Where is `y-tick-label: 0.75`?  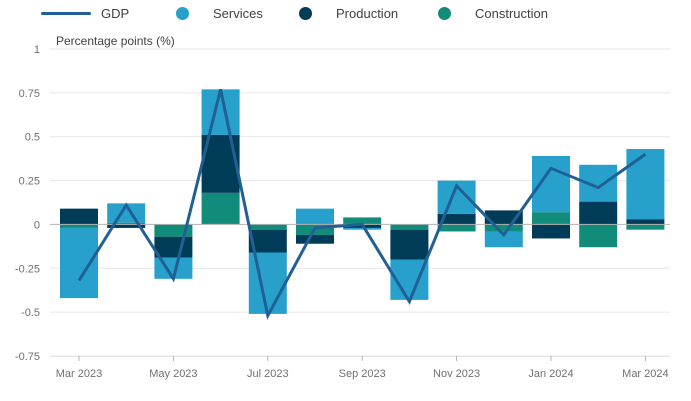
y-tick-label: 0.75 is located at coordinates (29, 94).